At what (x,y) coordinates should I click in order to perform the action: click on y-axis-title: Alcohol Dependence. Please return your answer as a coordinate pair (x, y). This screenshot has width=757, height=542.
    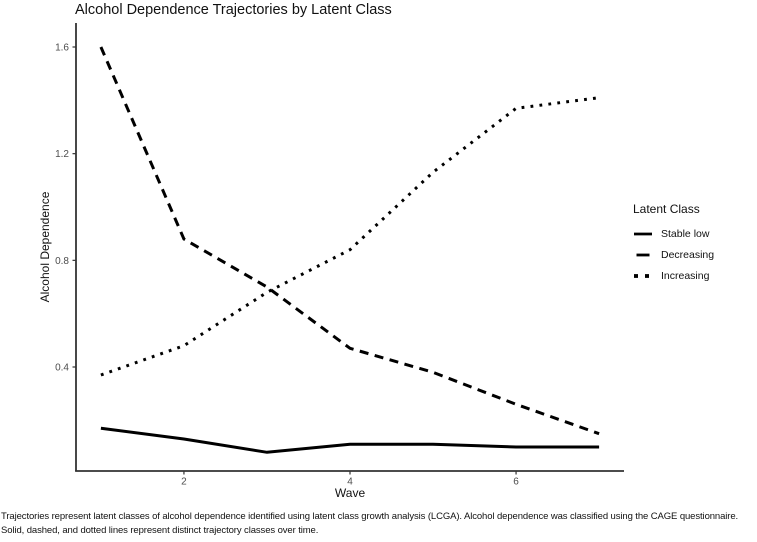
    Looking at the image, I should click on (45, 247).